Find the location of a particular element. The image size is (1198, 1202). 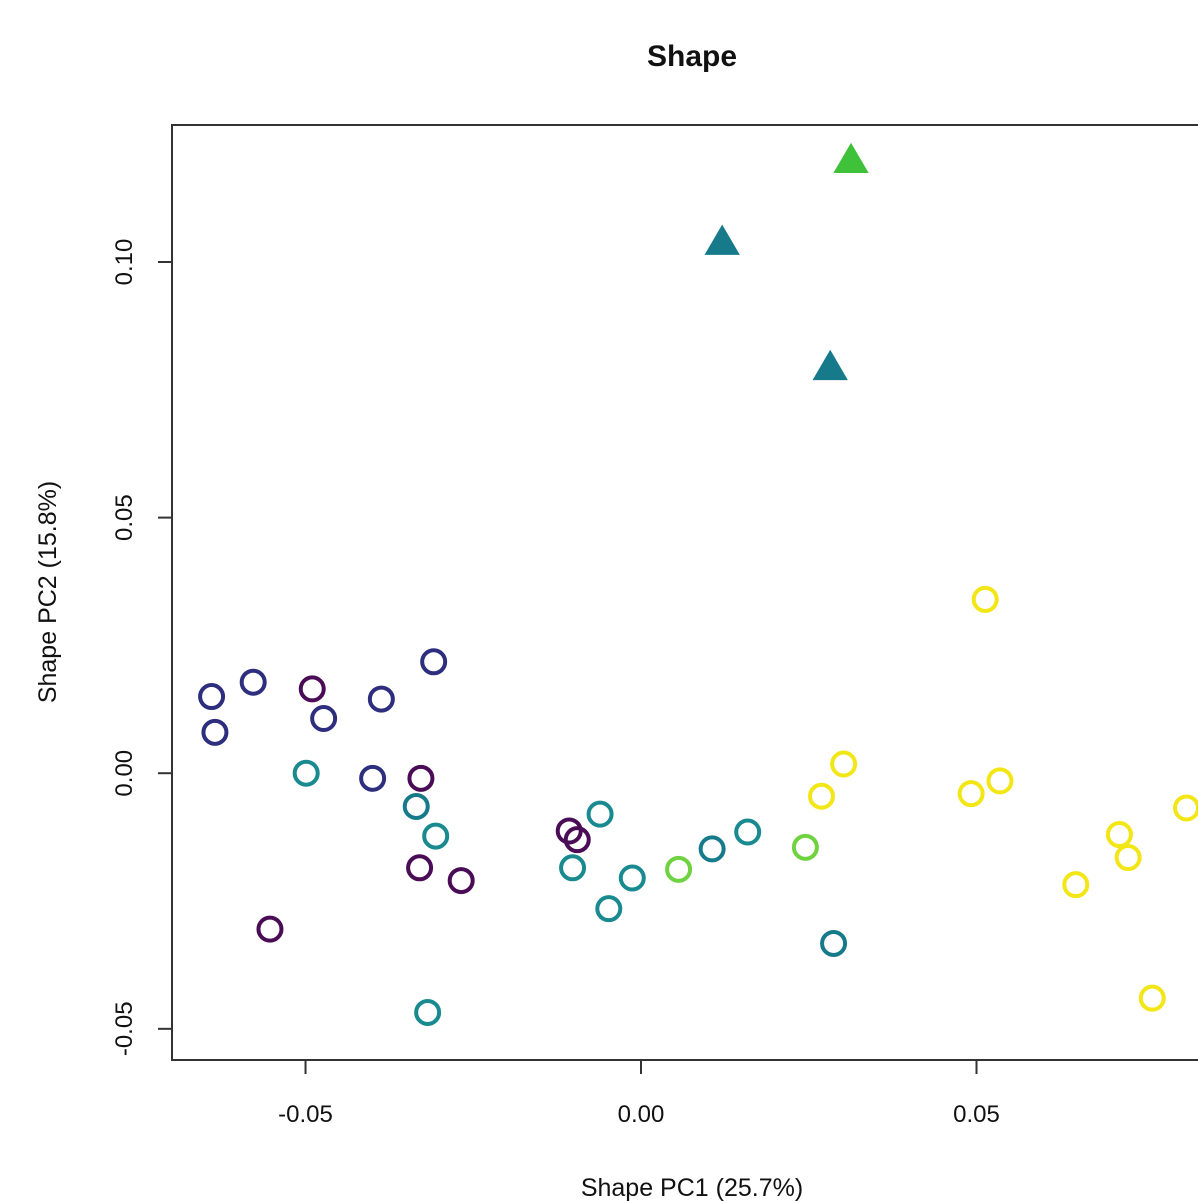

x-axis: -0.05 0.00 0.05 is located at coordinates (639, 1093).